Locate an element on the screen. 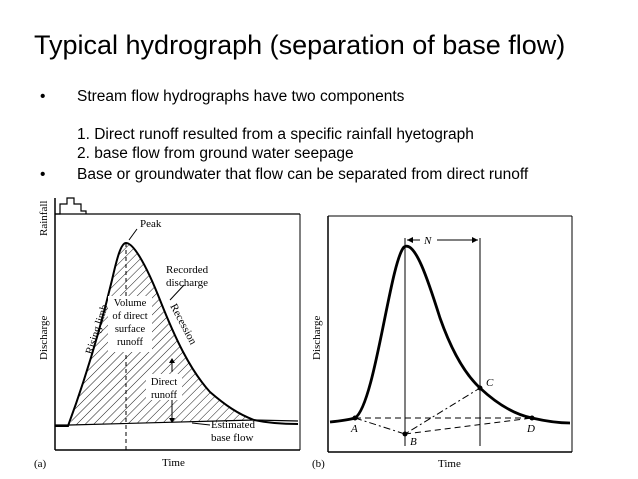  direct-runoff-label-2: runoff is located at coordinates (164, 395).